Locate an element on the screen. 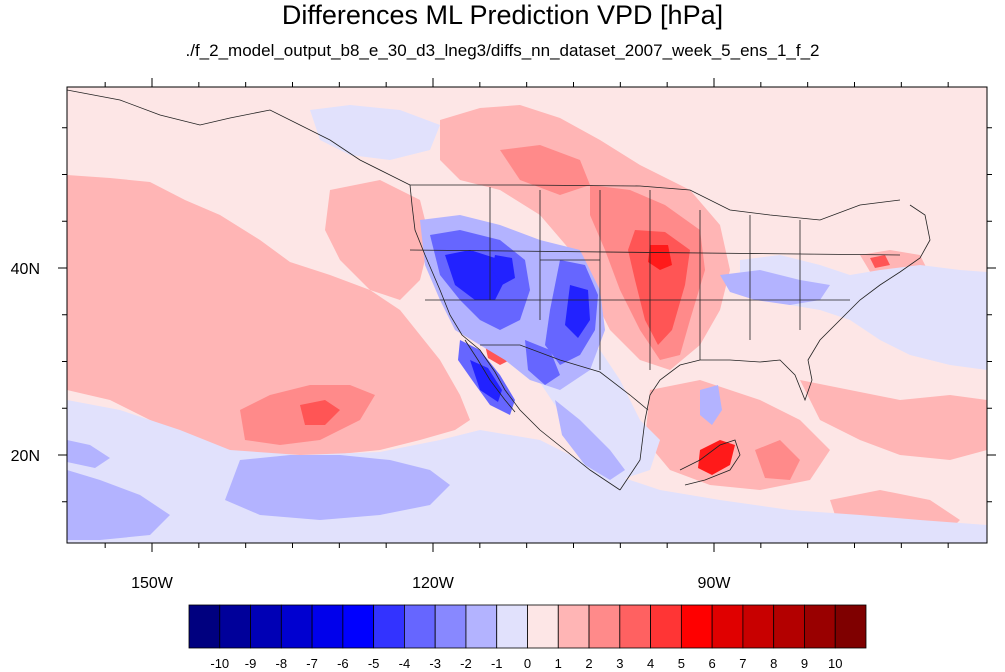  field-plus2-gulf is located at coordinates (777, 460).